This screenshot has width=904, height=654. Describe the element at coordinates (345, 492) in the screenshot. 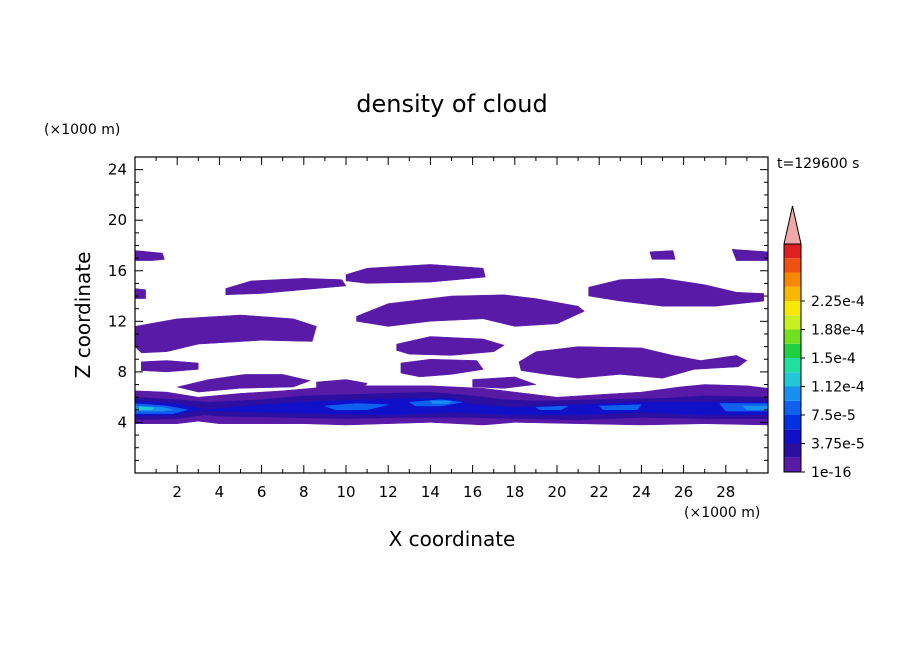

I see `x-tick-label: 10` at that location.